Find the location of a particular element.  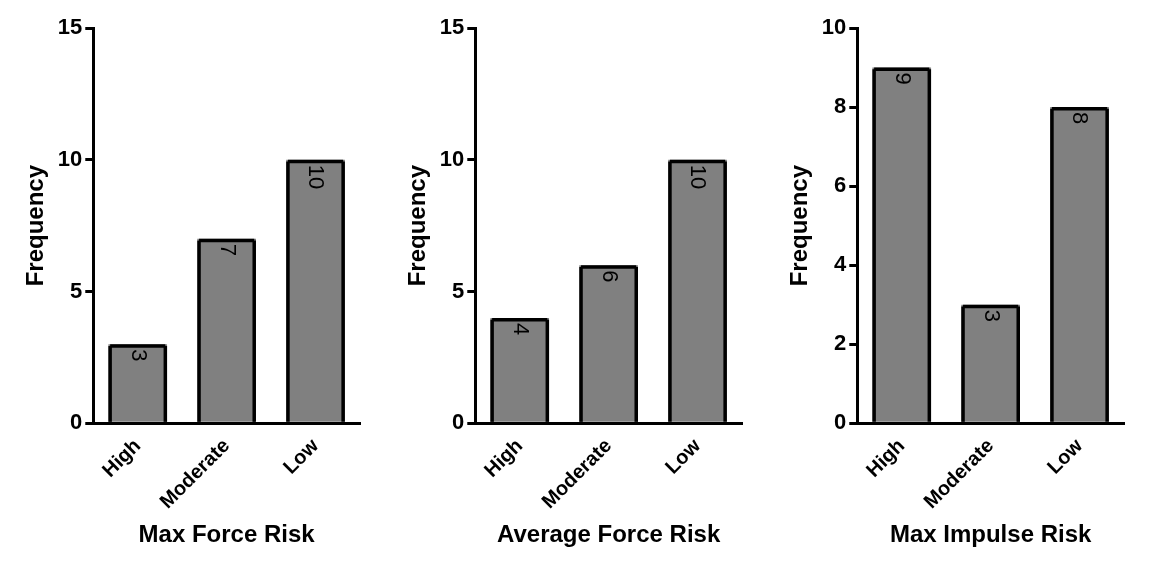

data-label: 9 is located at coordinates (903, 78).